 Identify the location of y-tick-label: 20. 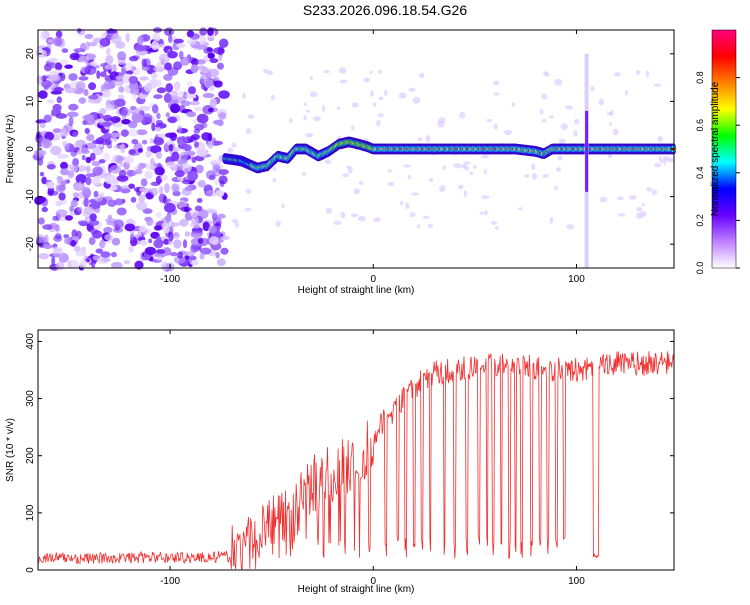
(30, 54).